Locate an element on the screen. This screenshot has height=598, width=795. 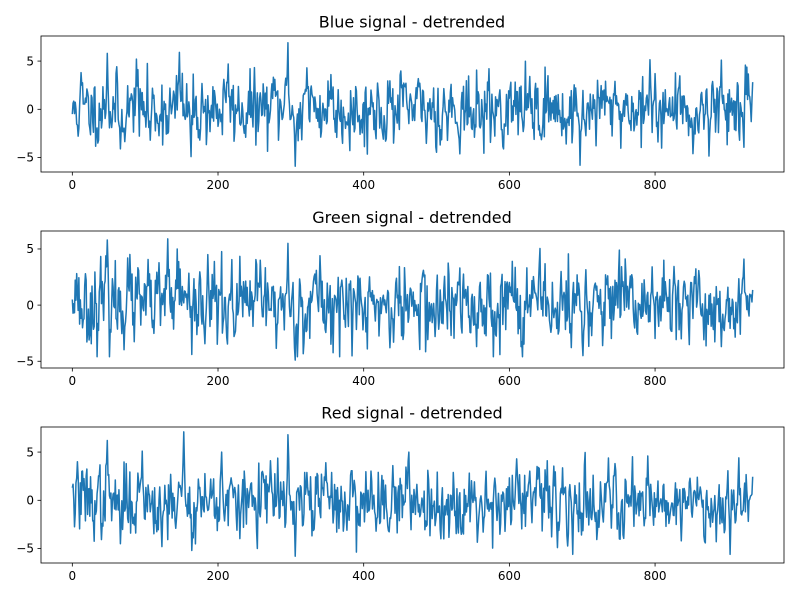
y-tick-label-blue--5: −5 is located at coordinates (25, 158).